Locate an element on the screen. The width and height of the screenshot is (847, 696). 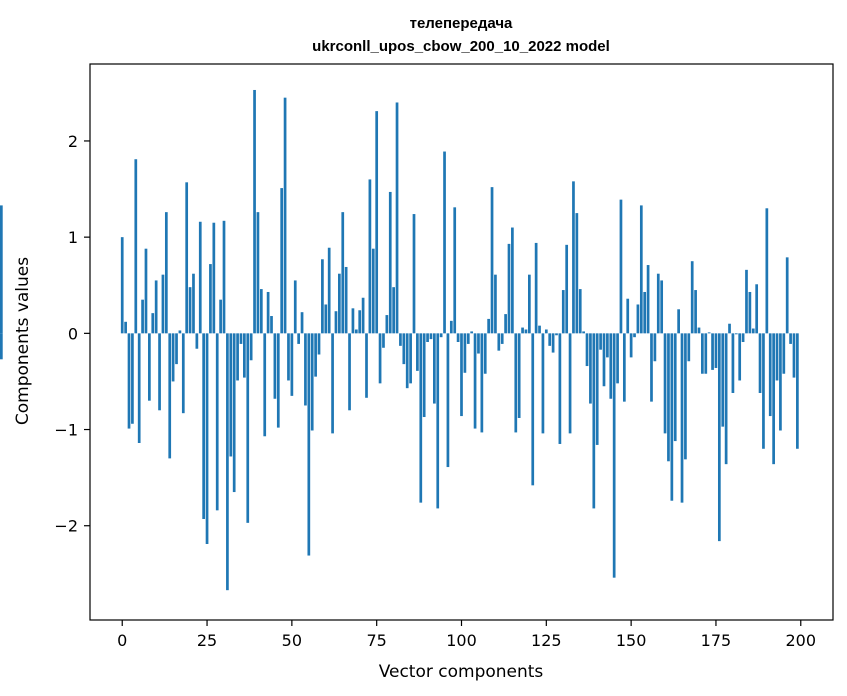
x-axis-label: Vector components is located at coordinates (461, 672).